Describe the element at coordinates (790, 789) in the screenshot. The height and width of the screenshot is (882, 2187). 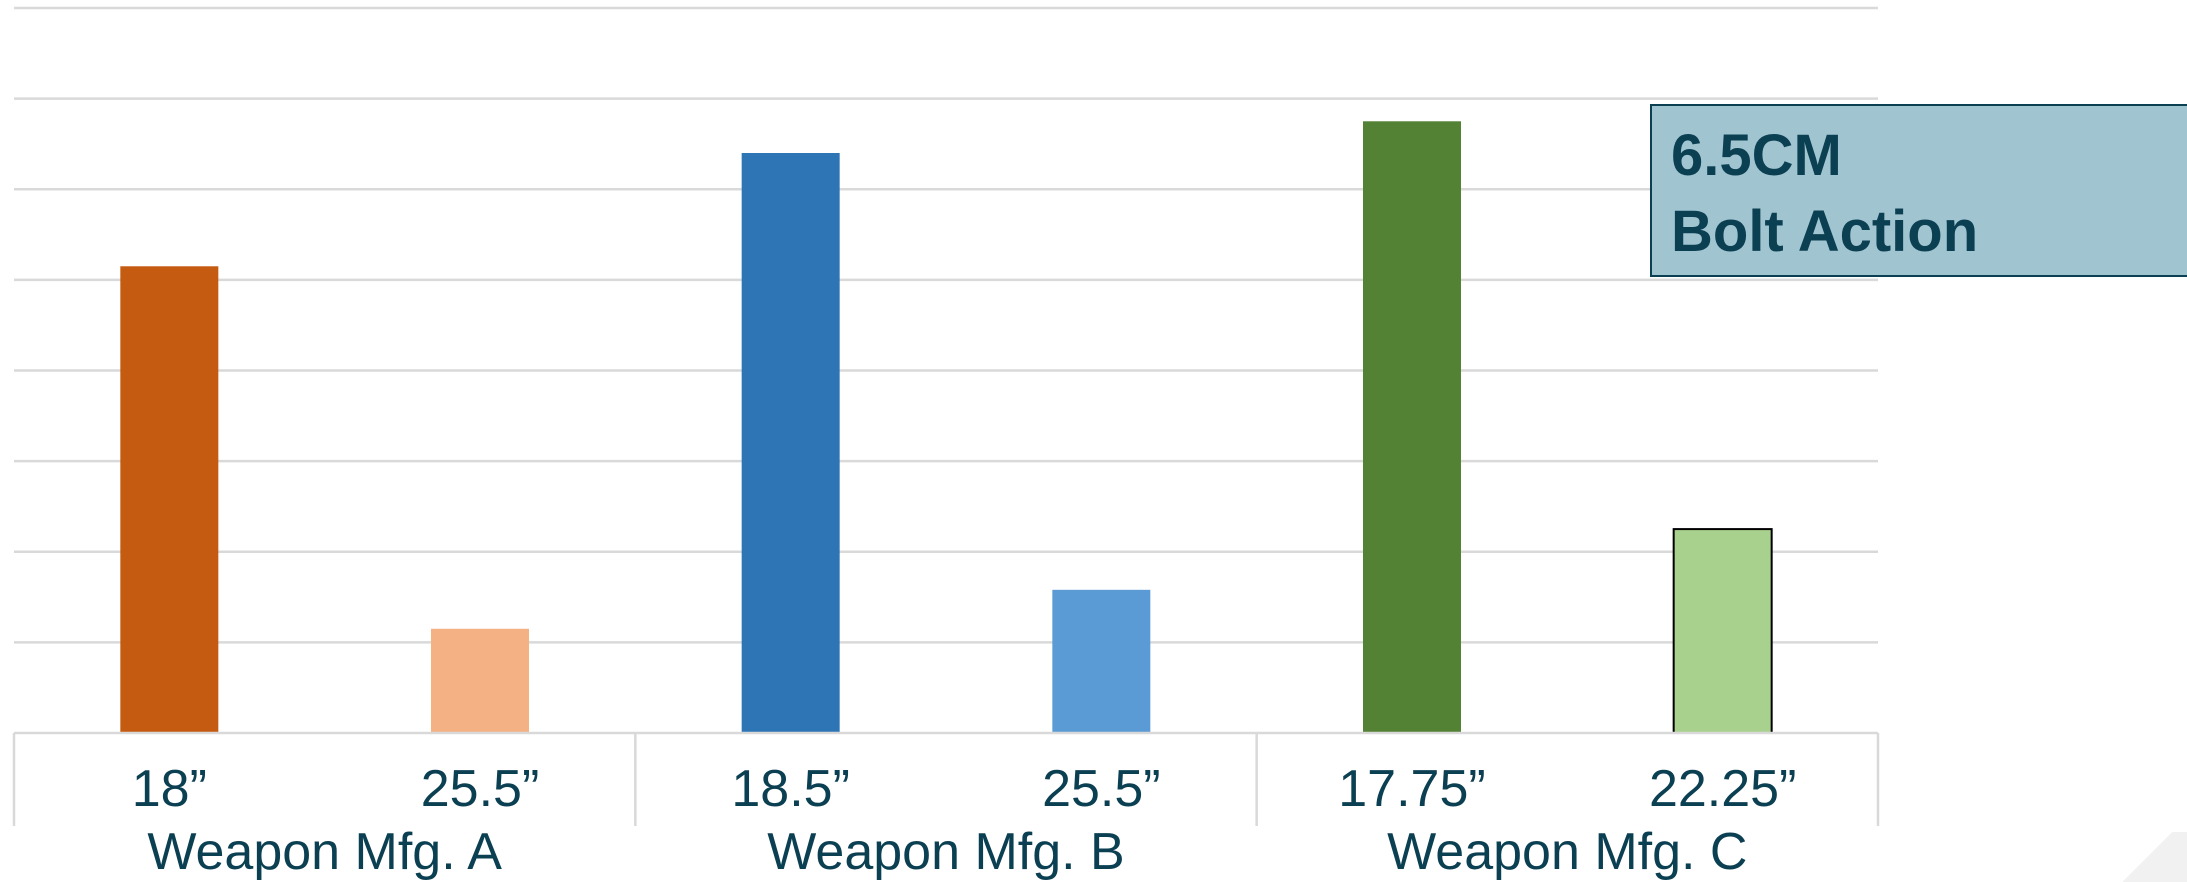
I see `x-tick-label: 18.5”` at that location.